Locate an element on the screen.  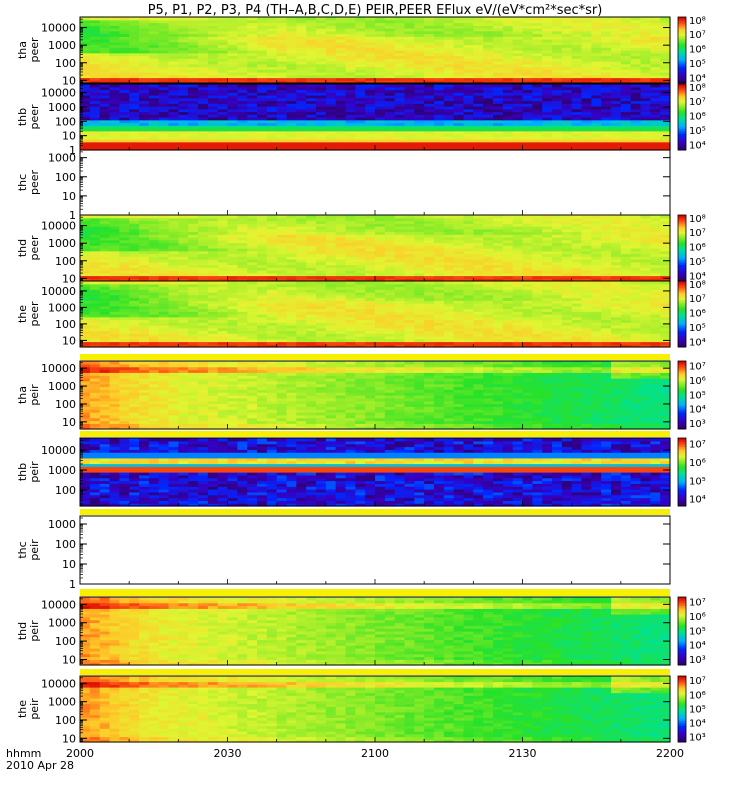
thd-peer-ytick-label: 100 is located at coordinates (65, 261).